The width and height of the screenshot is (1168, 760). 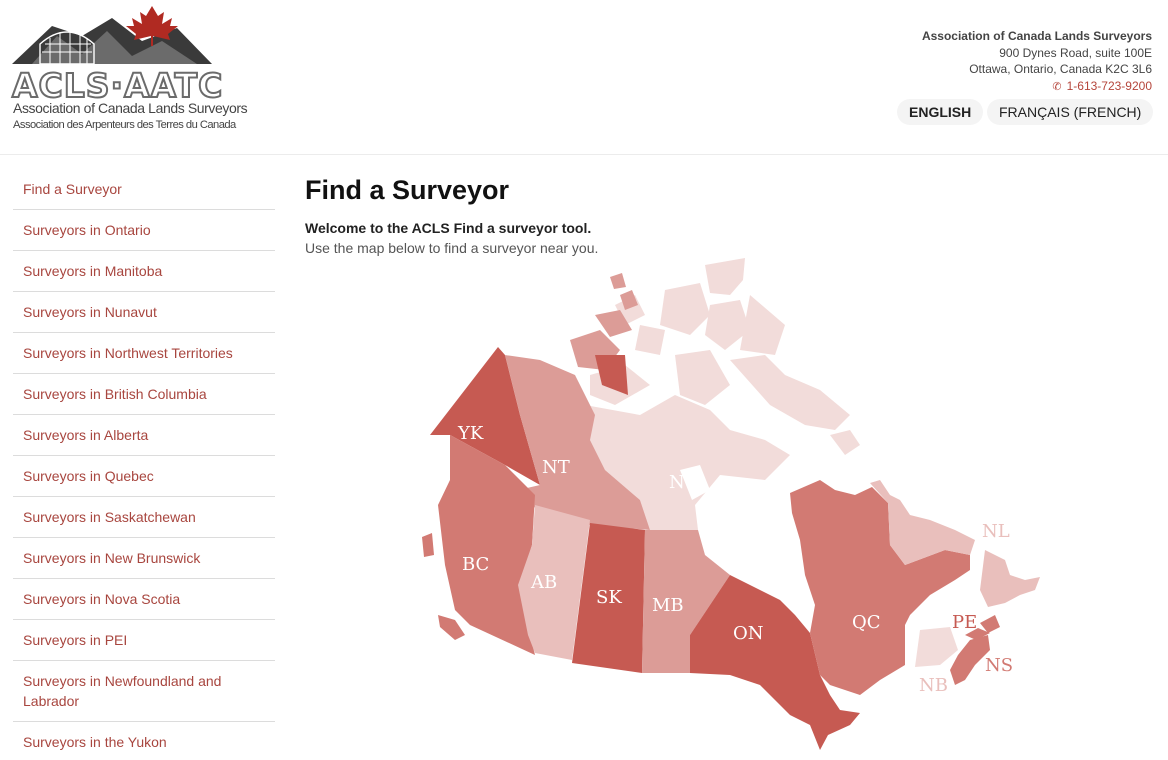 I want to click on region-nl-island, so click(x=1010, y=578).